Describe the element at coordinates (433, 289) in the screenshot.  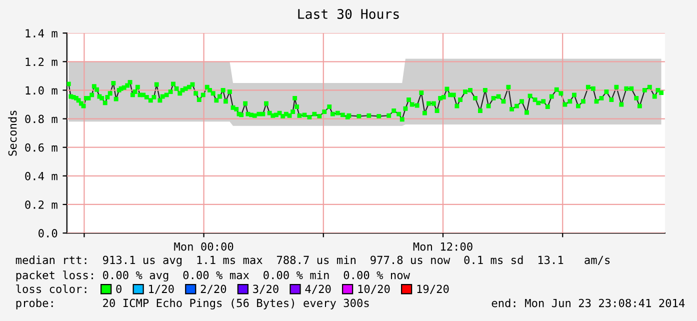
I see `legend-label: 19/20` at that location.